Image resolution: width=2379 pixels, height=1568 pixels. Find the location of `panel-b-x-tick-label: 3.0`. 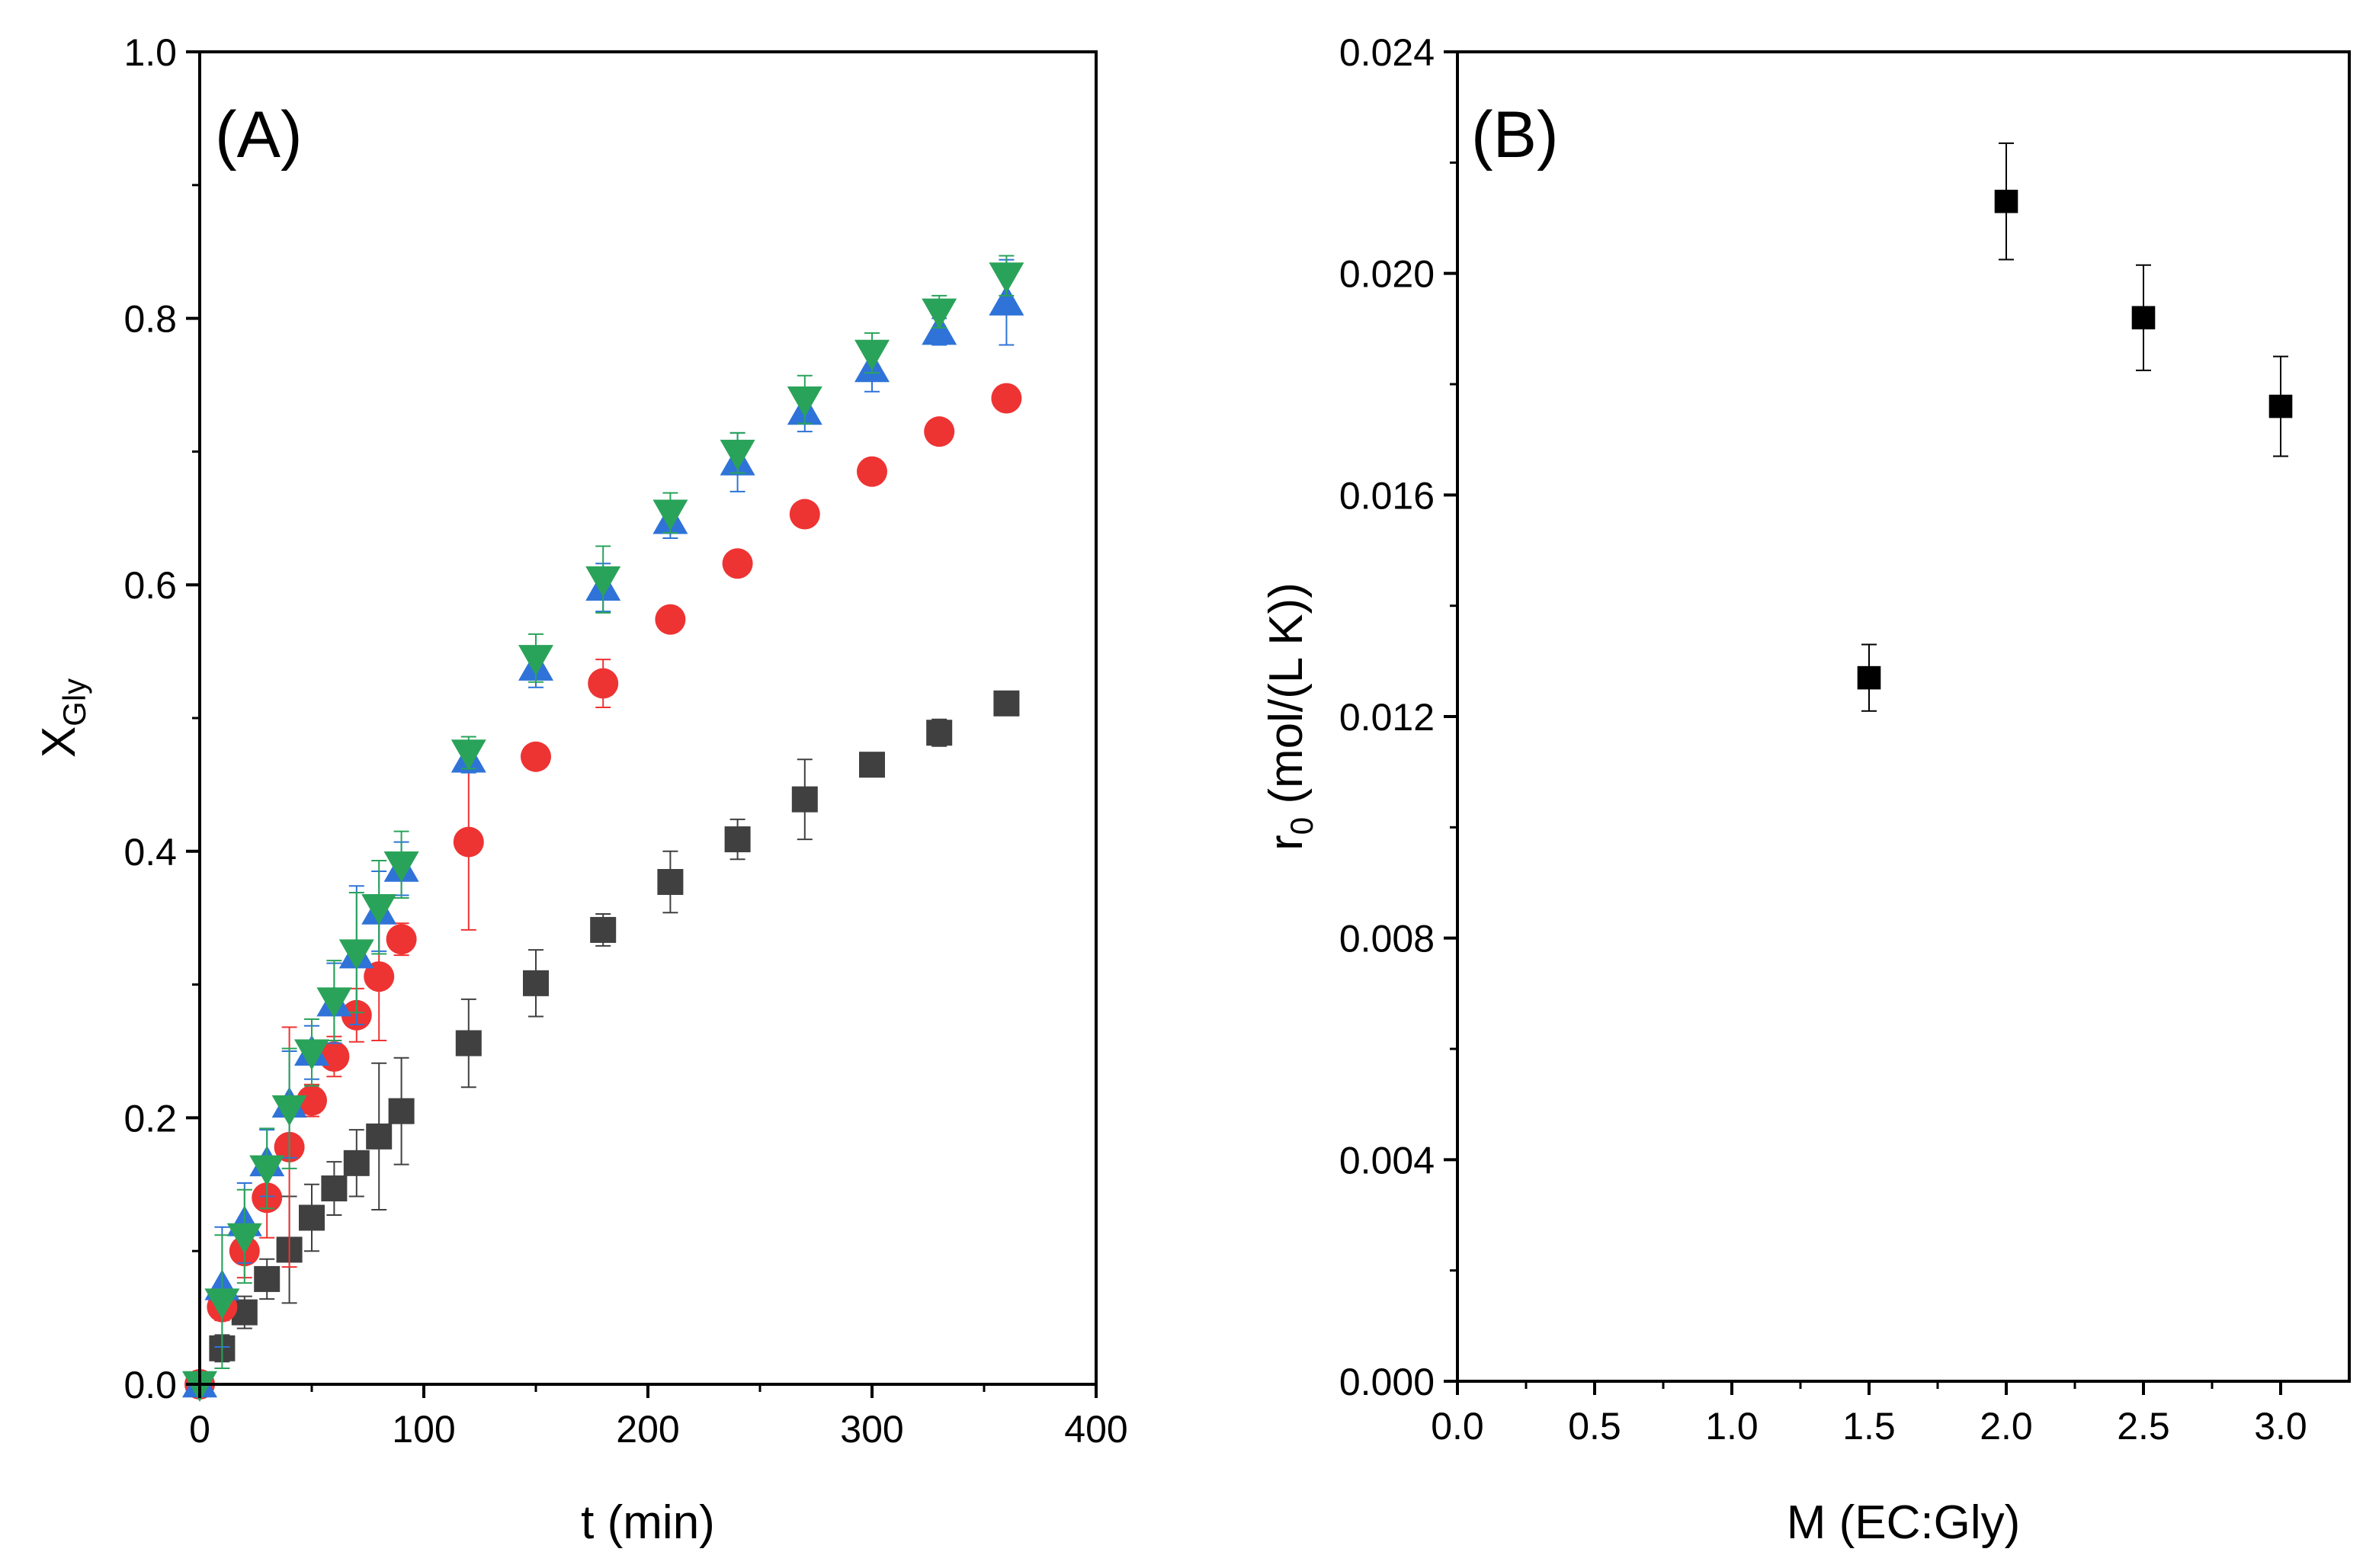

panel-b-x-tick-label: 3.0 is located at coordinates (2280, 1426).